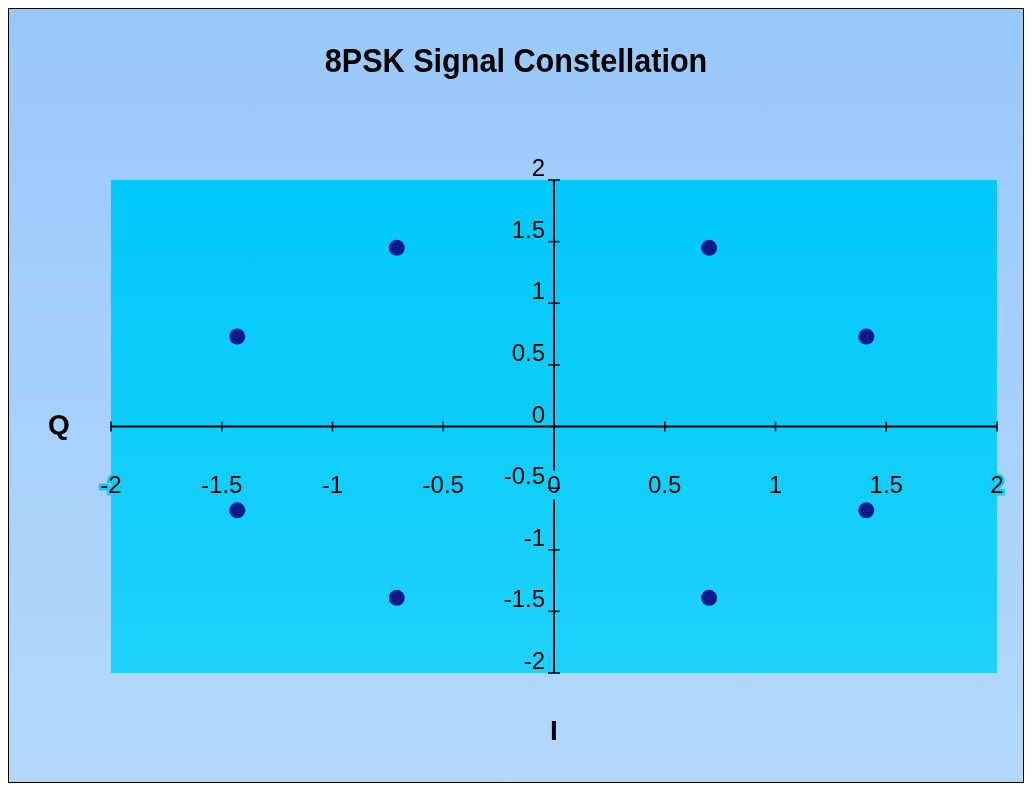 Image resolution: width=1032 pixels, height=791 pixels. What do you see at coordinates (332, 484) in the screenshot?
I see `x-tick-label: -1` at bounding box center [332, 484].